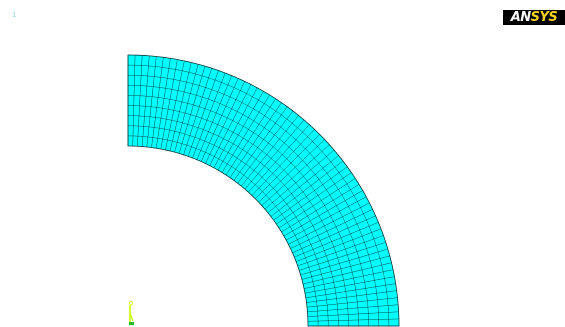 Image resolution: width=565 pixels, height=327 pixels. What do you see at coordinates (544, 17) in the screenshot?
I see `logo-text-sys: SYS` at bounding box center [544, 17].